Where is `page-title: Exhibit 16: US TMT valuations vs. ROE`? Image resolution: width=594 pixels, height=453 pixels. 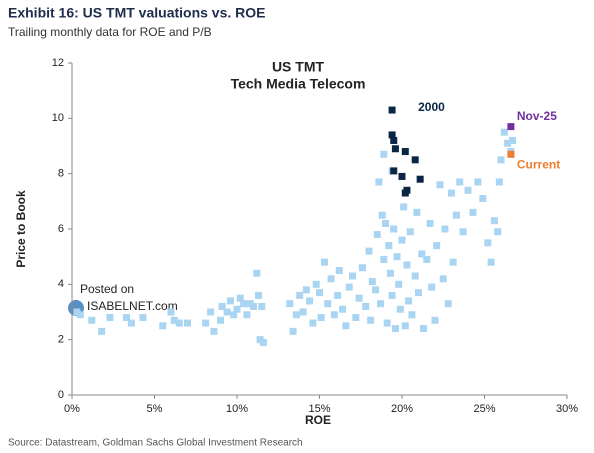
page-title: Exhibit 16: US TMT valuations vs. ROE is located at coordinates (137, 13).